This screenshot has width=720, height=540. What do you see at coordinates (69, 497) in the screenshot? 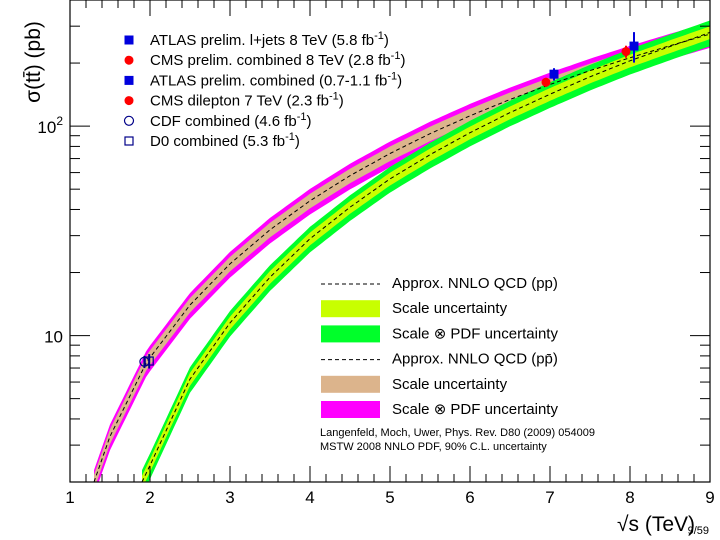
I see `x-tick-label: 1` at bounding box center [69, 497].